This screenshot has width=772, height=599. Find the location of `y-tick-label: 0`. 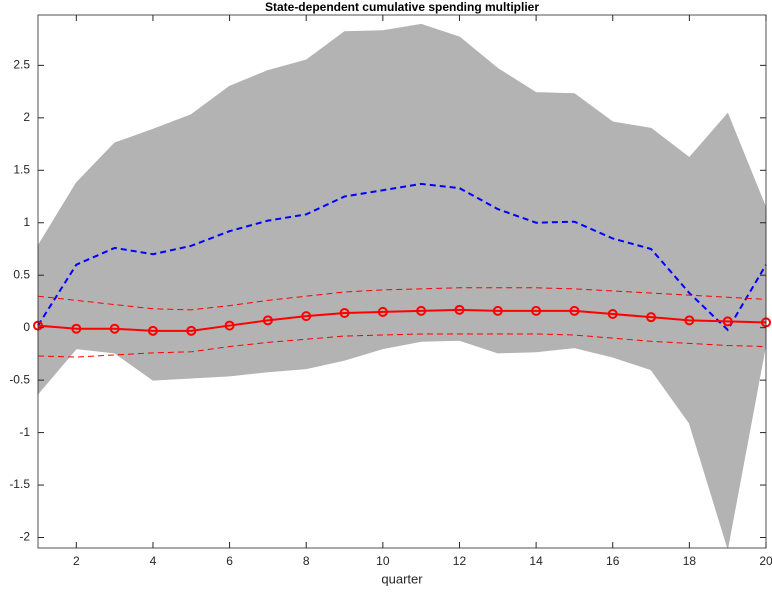

y-tick-label: 0 is located at coordinates (26, 327).